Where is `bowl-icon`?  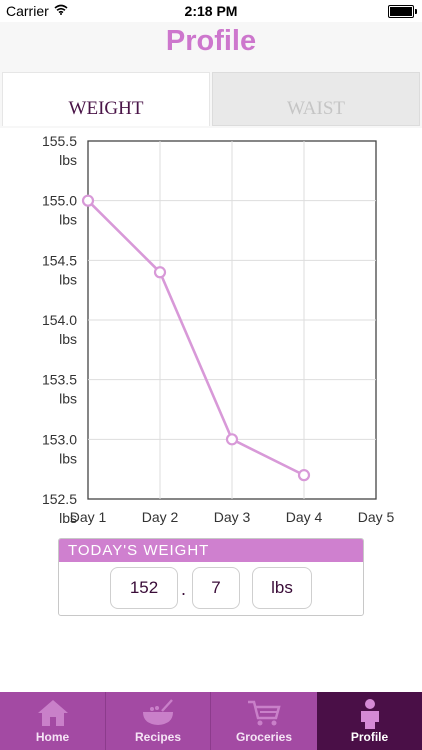 bowl-icon is located at coordinates (158, 712).